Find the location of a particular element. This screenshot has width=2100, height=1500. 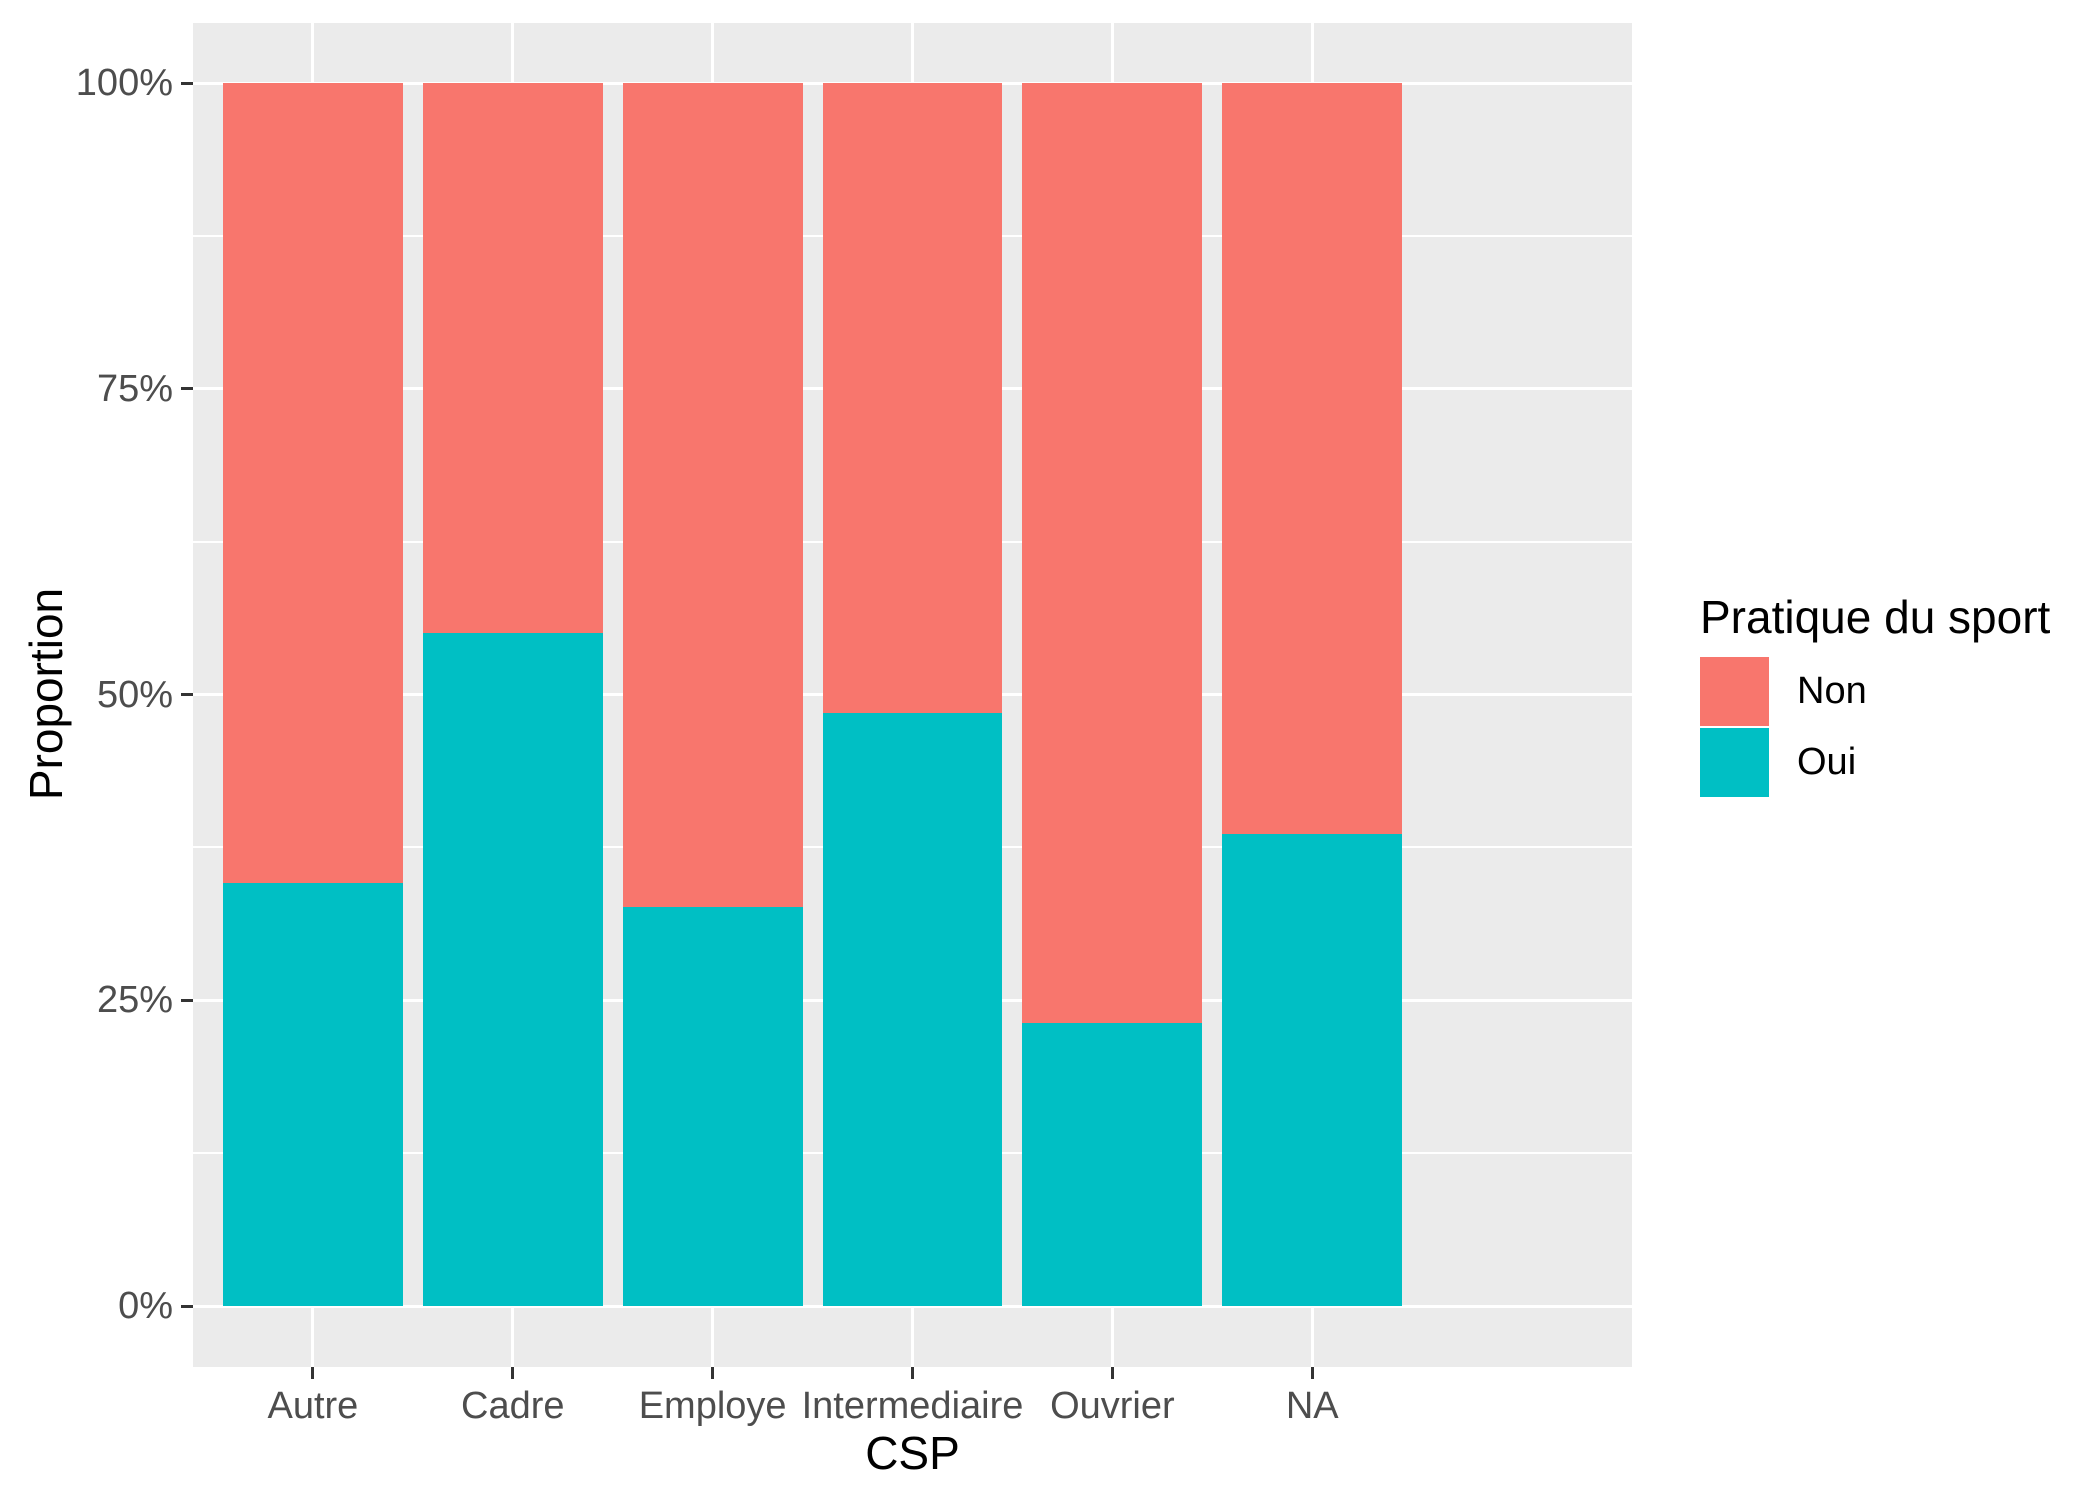

legend-key-oui-swatch is located at coordinates (1734, 762).